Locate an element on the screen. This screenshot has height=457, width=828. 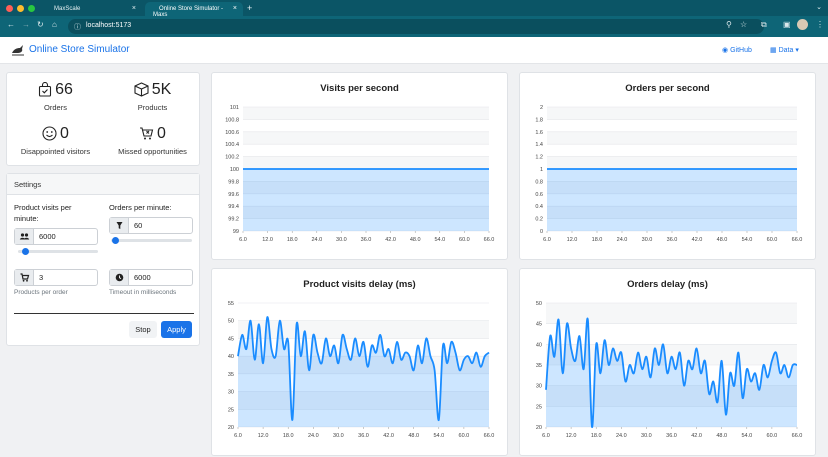
missed-stat: 0 Missed opportunities is located at coordinates (152, 140).